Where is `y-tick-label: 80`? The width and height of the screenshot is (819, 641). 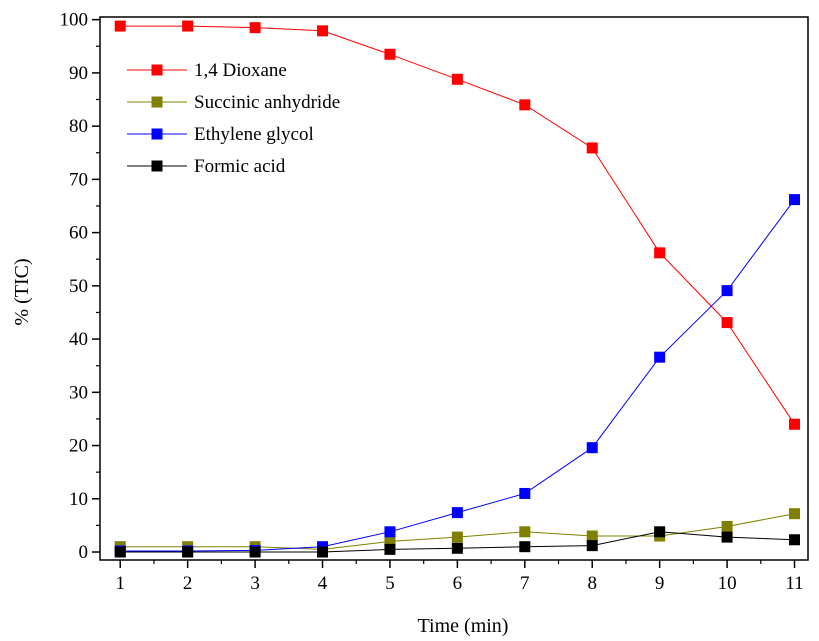
y-tick-label: 80 is located at coordinates (78, 126).